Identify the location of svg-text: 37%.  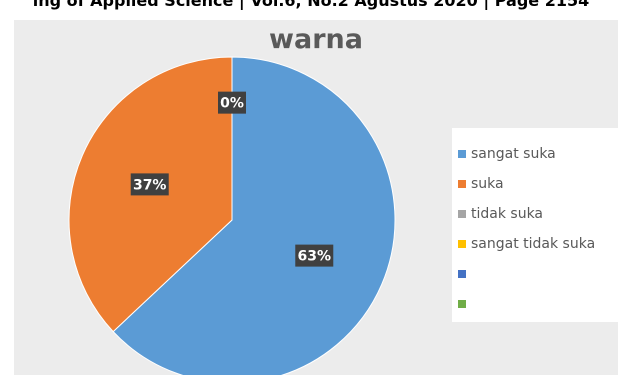
(150, 185).